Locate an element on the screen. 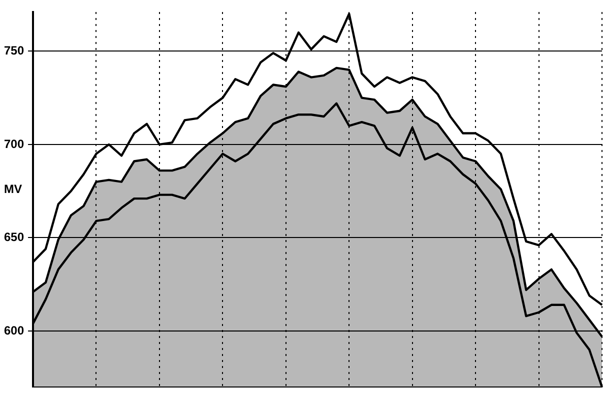  y-tick-label: 600 is located at coordinates (14, 330).